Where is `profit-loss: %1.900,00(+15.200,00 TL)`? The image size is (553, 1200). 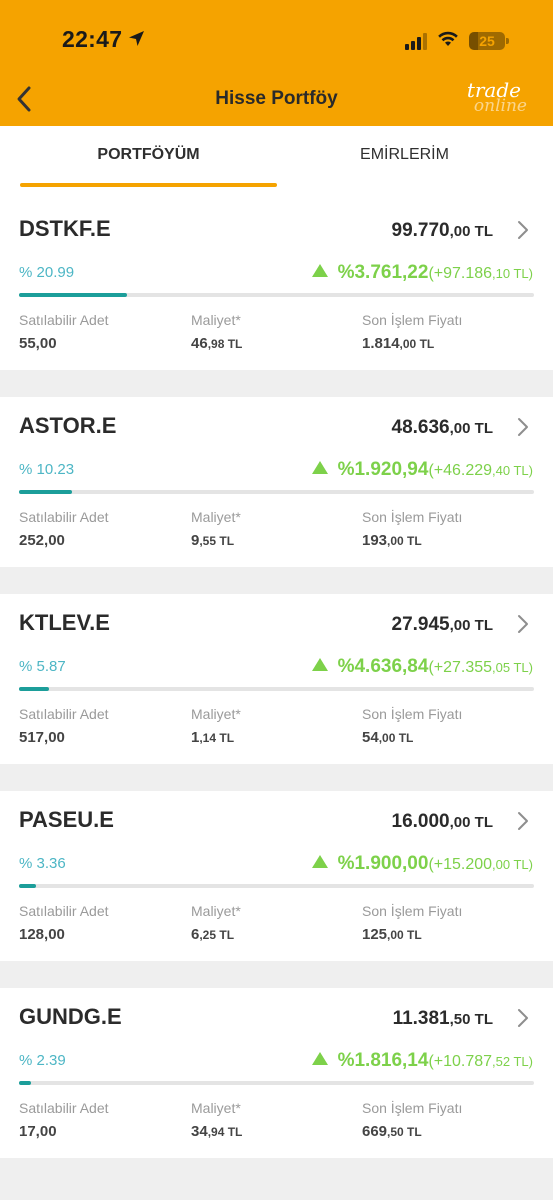 profit-loss: %1.900,00(+15.200,00 TL) is located at coordinates (422, 864).